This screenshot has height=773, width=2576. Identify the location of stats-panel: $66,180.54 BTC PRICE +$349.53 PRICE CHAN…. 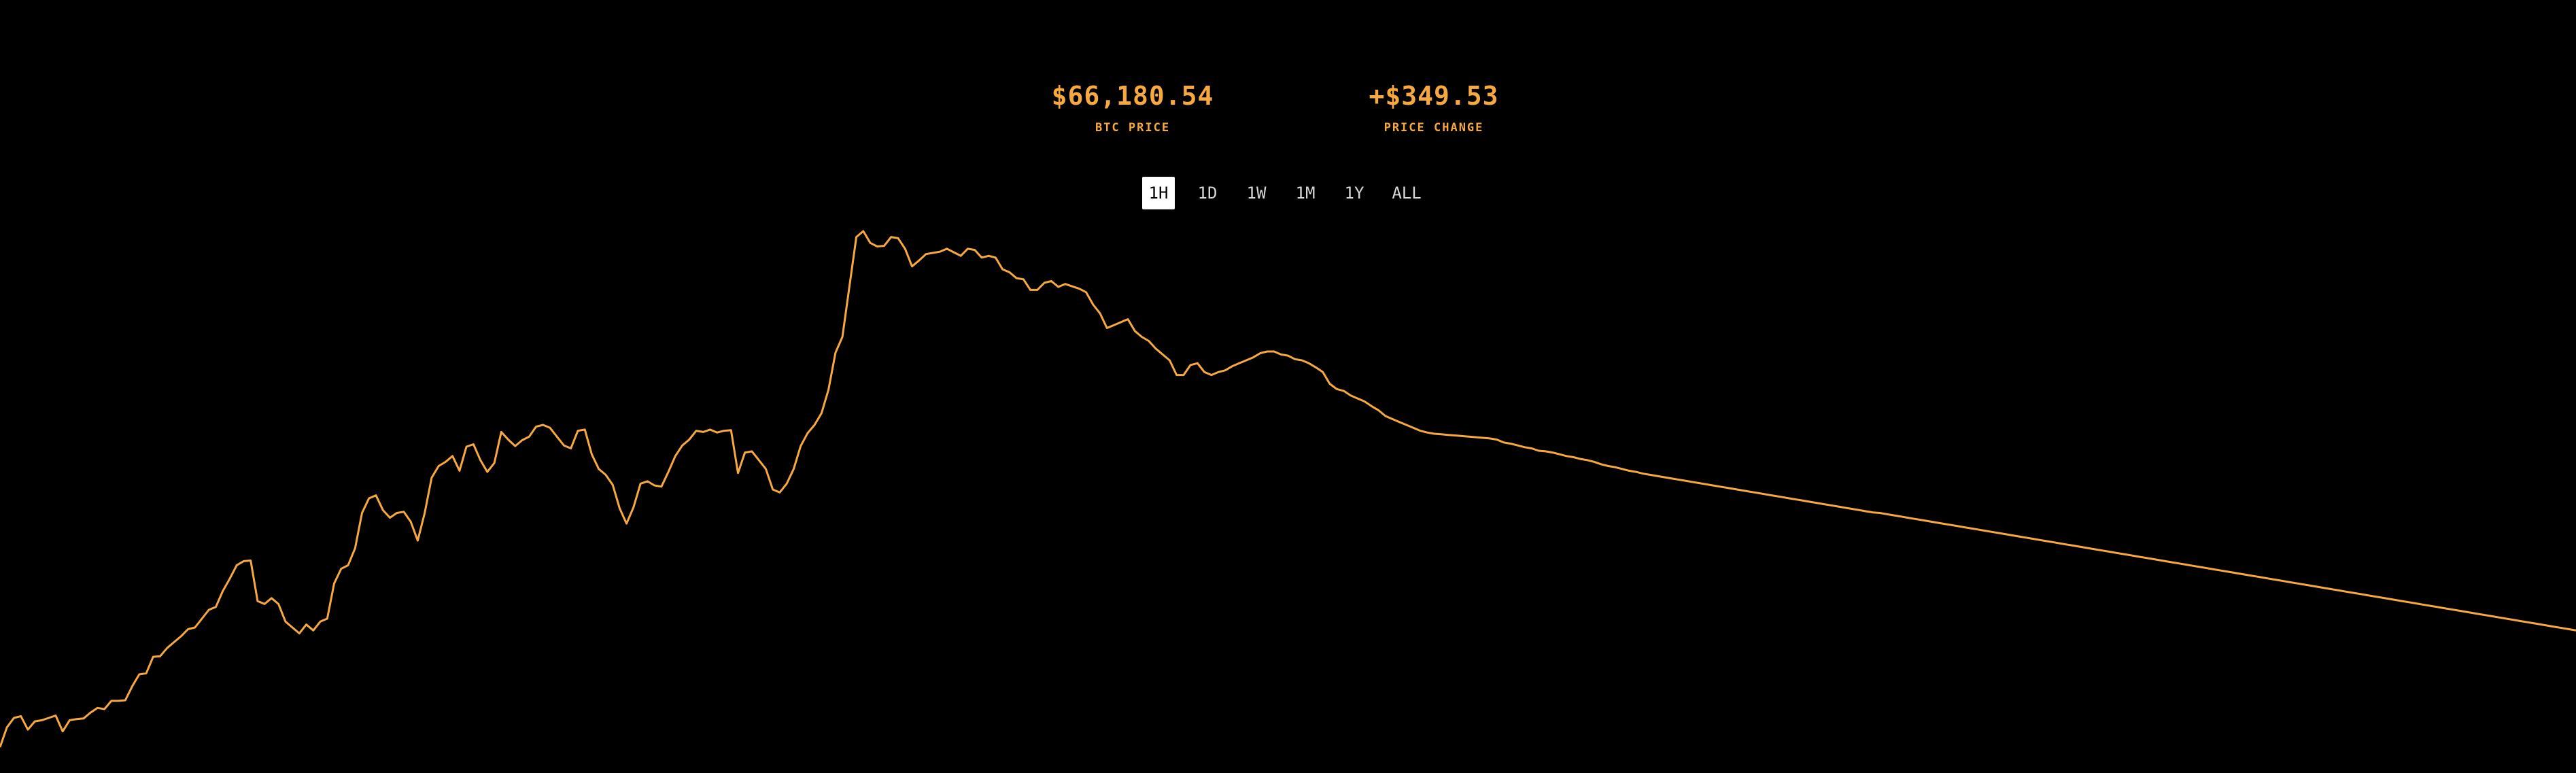
(1288, 109).